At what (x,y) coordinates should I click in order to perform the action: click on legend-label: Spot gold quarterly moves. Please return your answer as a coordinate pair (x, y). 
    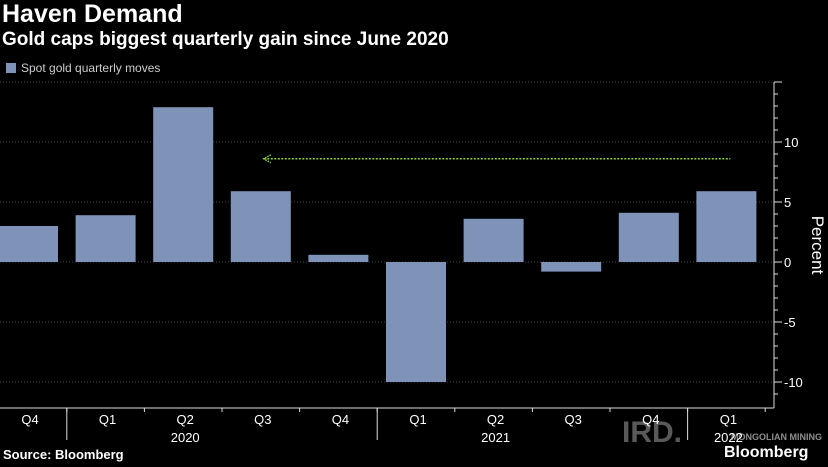
    Looking at the image, I should click on (91, 68).